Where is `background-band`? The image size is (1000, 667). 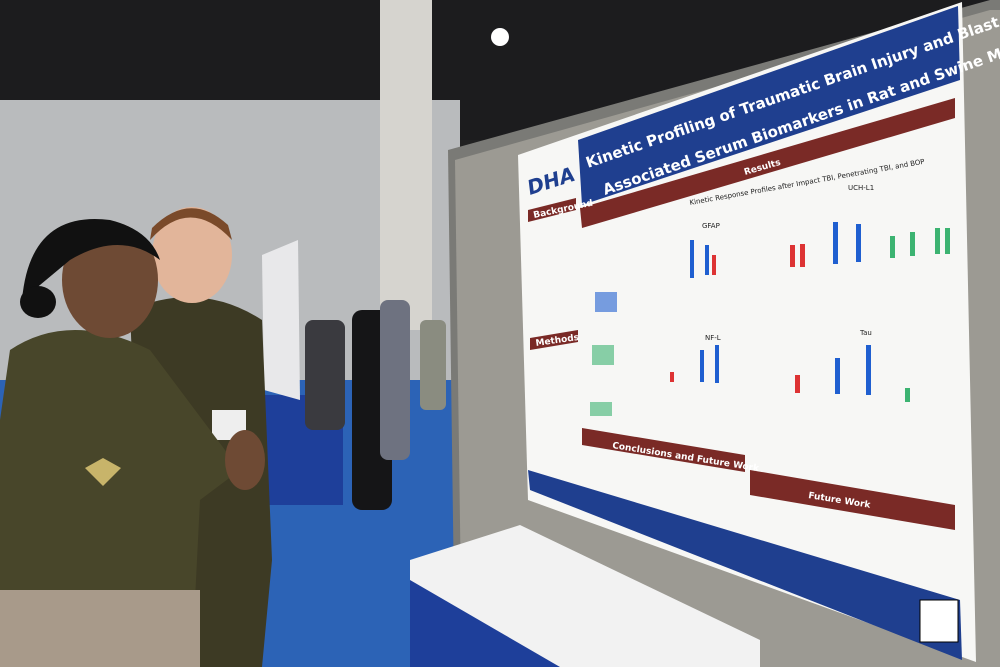 background-band is located at coordinates (552, 210).